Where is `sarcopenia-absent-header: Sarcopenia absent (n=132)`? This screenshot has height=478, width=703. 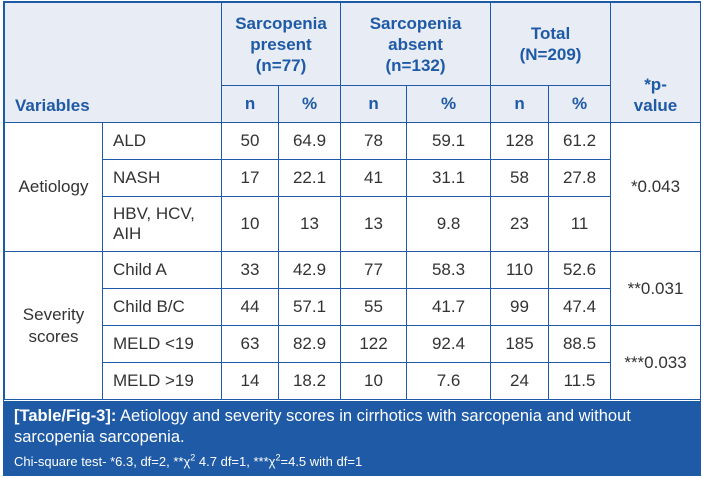 sarcopenia-absent-header: Sarcopenia absent (n=132) is located at coordinates (416, 44).